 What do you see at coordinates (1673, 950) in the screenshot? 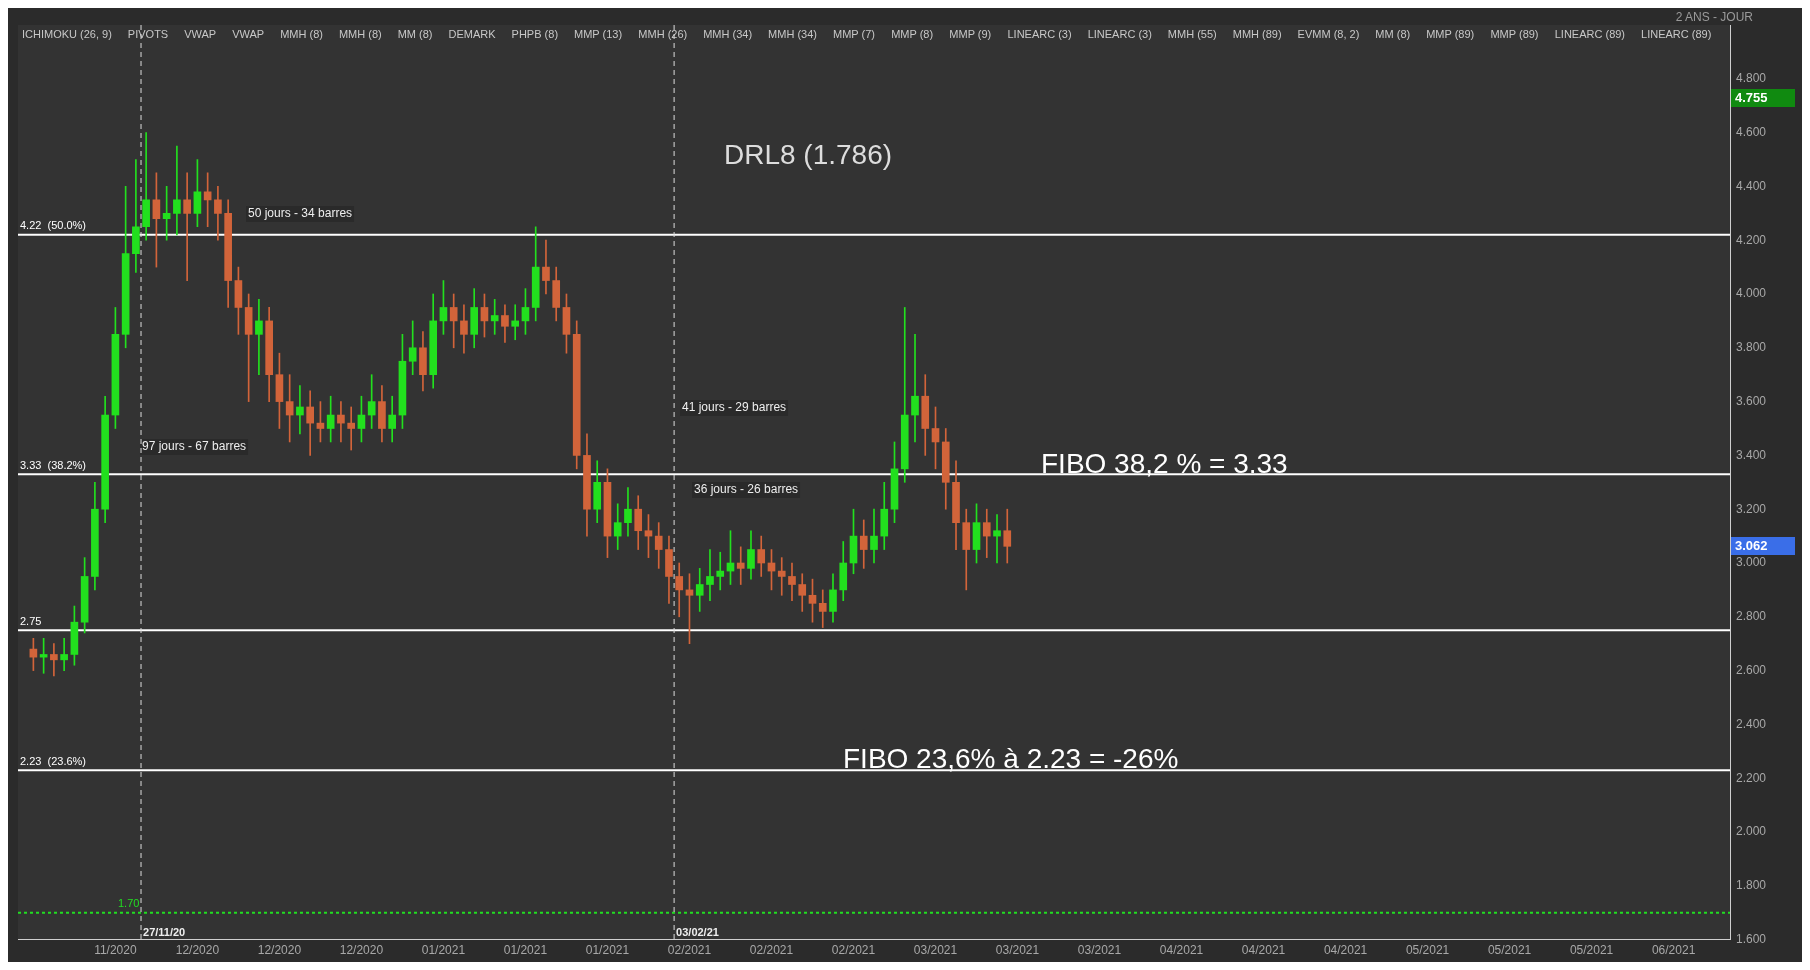
I see `x-tick-label: 06/2021` at bounding box center [1673, 950].